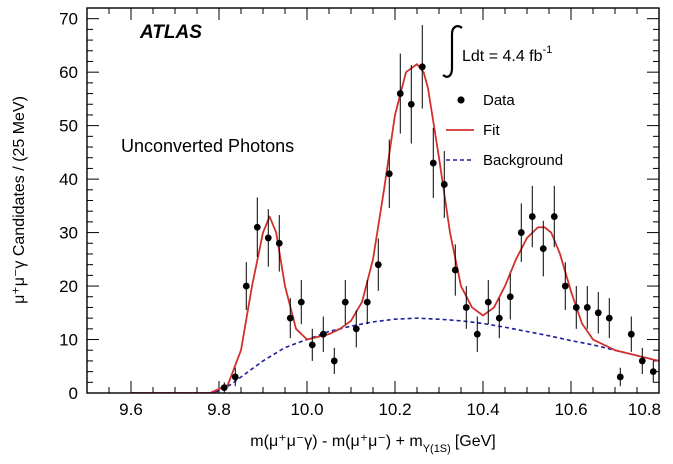 The image size is (673, 464). What do you see at coordinates (523, 160) in the screenshot?
I see `legend-label-background: Background` at bounding box center [523, 160].